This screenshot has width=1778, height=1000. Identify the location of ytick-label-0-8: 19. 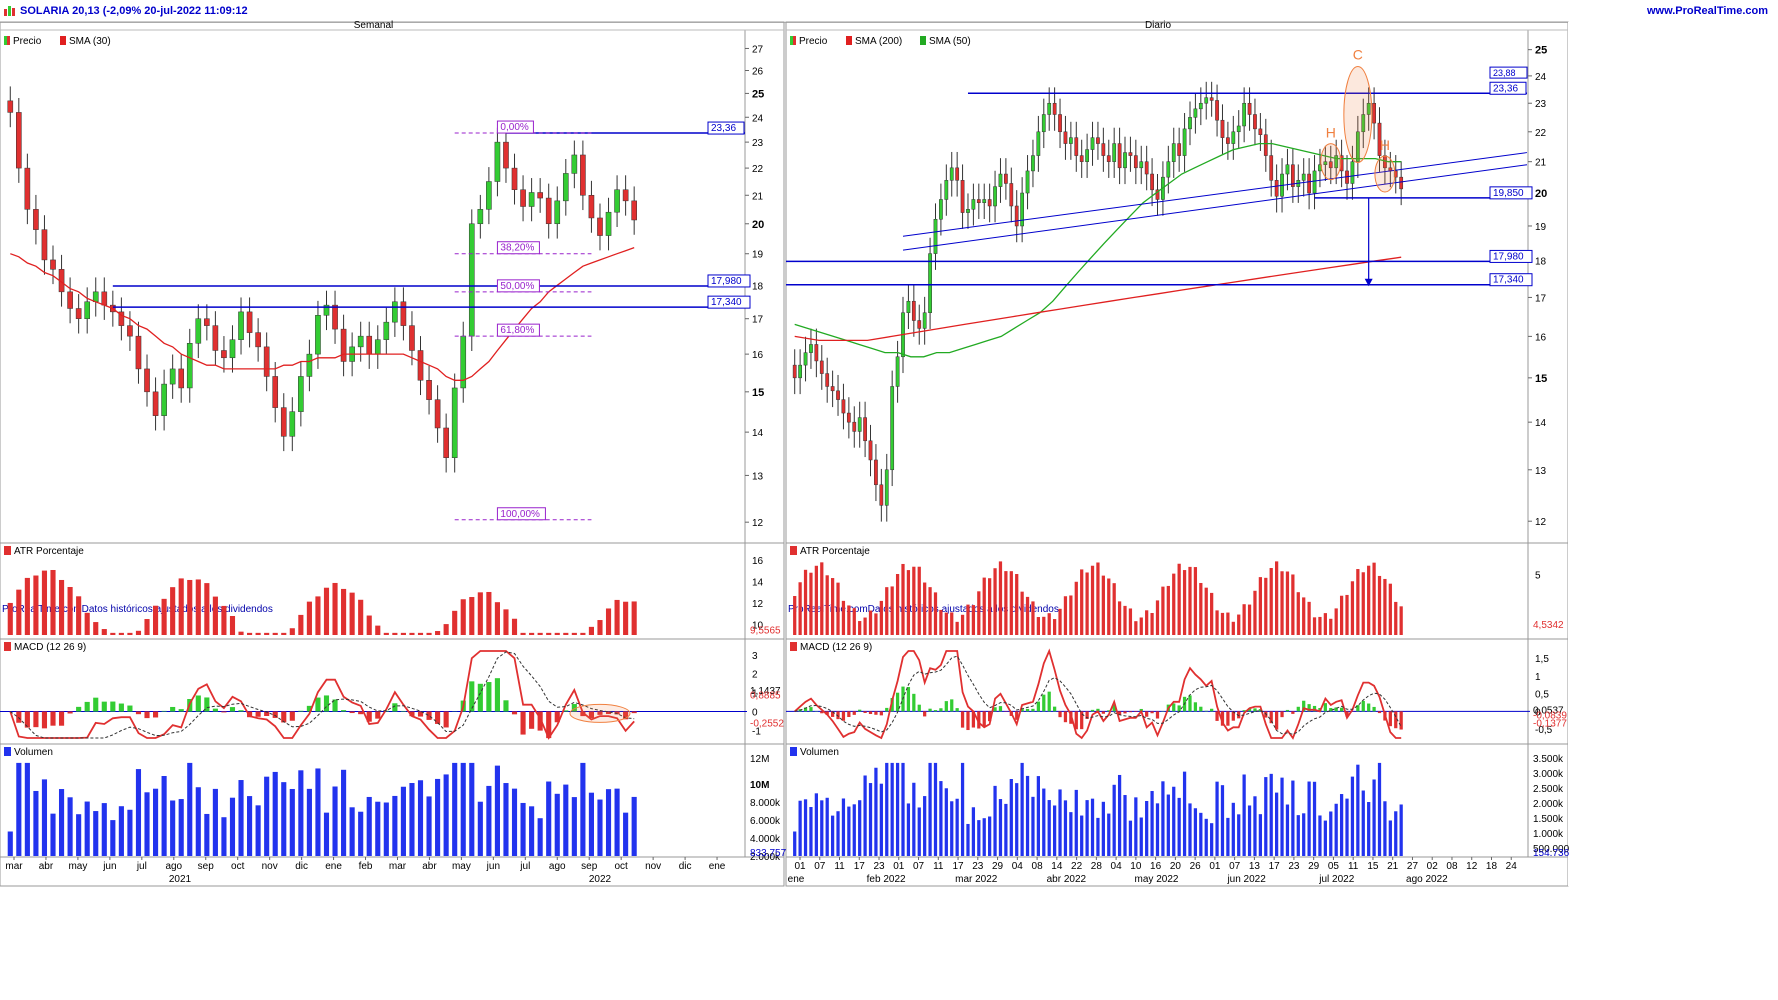
(758, 255).